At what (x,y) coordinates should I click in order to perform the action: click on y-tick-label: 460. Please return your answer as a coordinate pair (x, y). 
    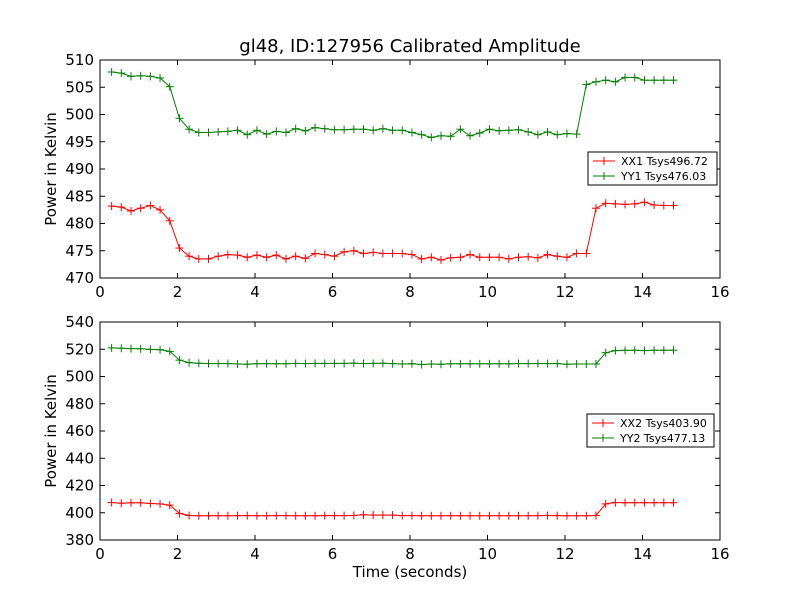
    Looking at the image, I should click on (79, 431).